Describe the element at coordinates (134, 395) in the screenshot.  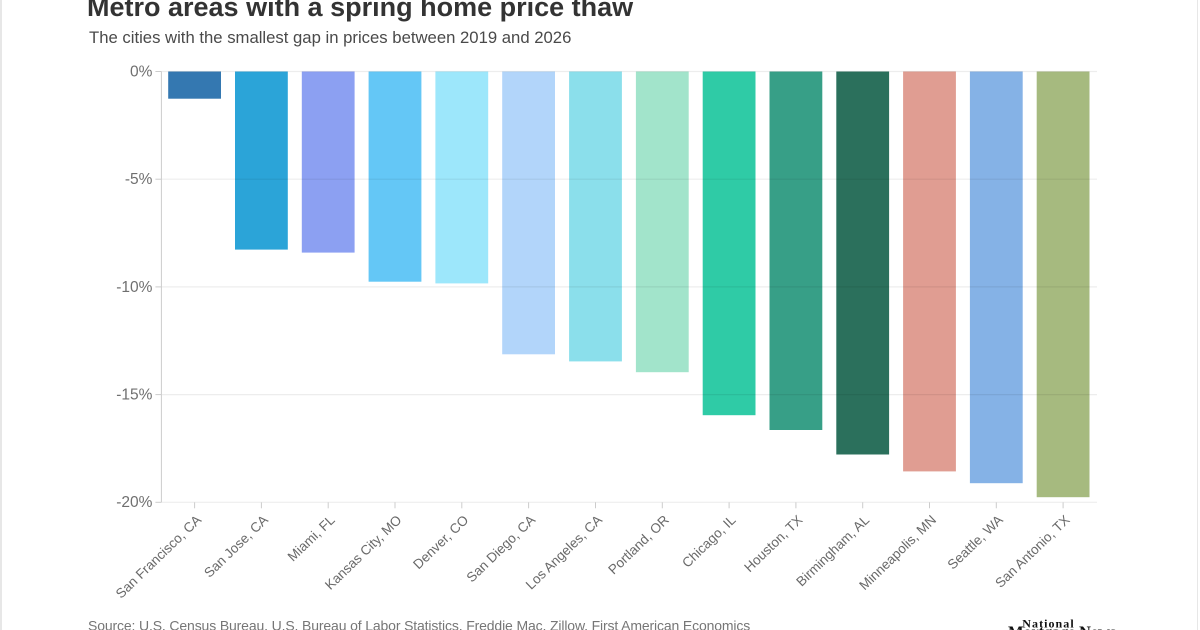
I see `svg-text: -15%` at that location.